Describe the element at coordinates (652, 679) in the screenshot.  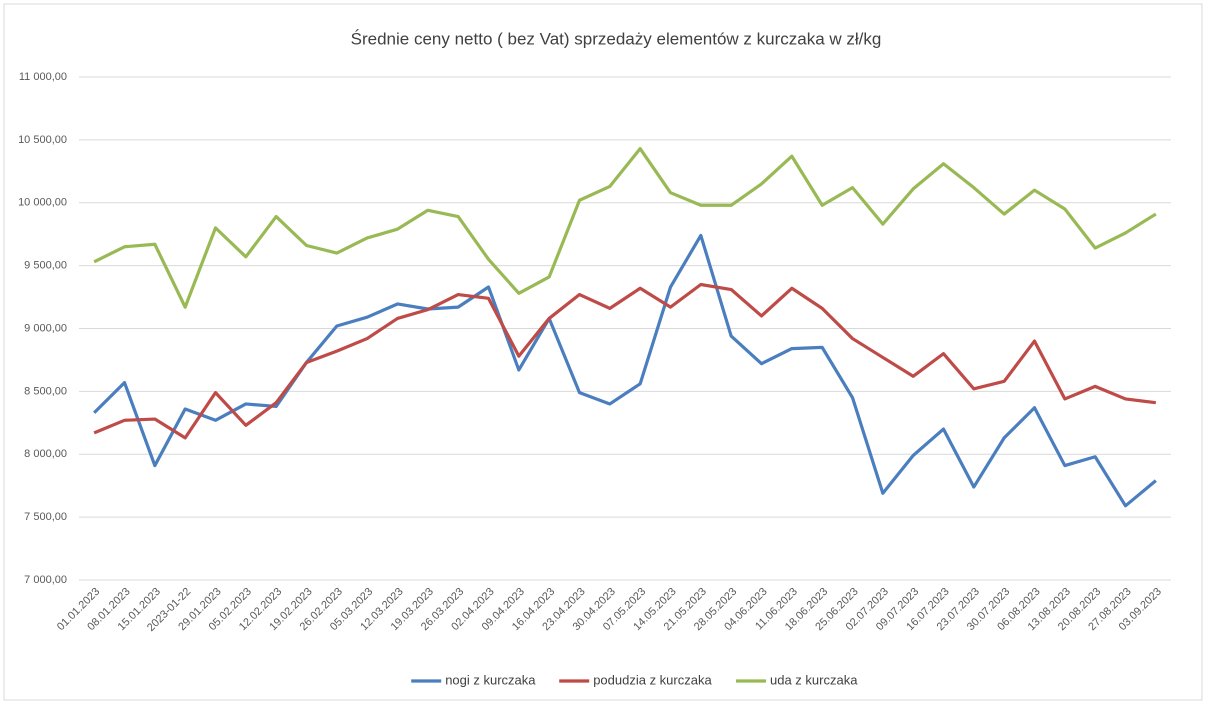
I see `legend-label: podudzia z kurczaka` at that location.